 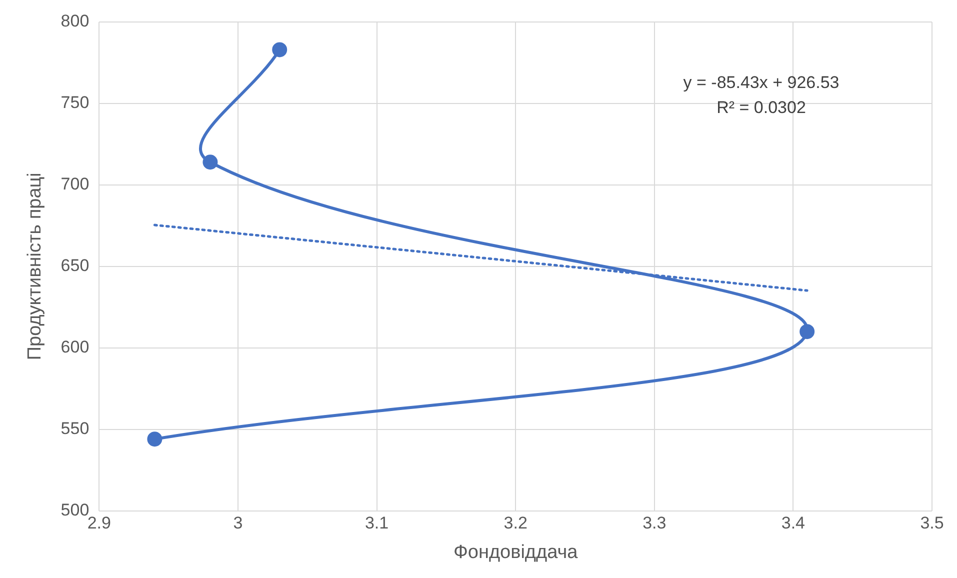 I want to click on annotation: R² = 0.0302, so click(x=761, y=107).